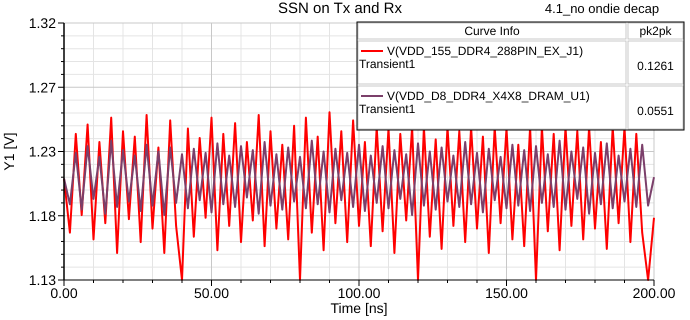  What do you see at coordinates (655, 111) in the screenshot?
I see `annotation: 0.0551` at bounding box center [655, 111].